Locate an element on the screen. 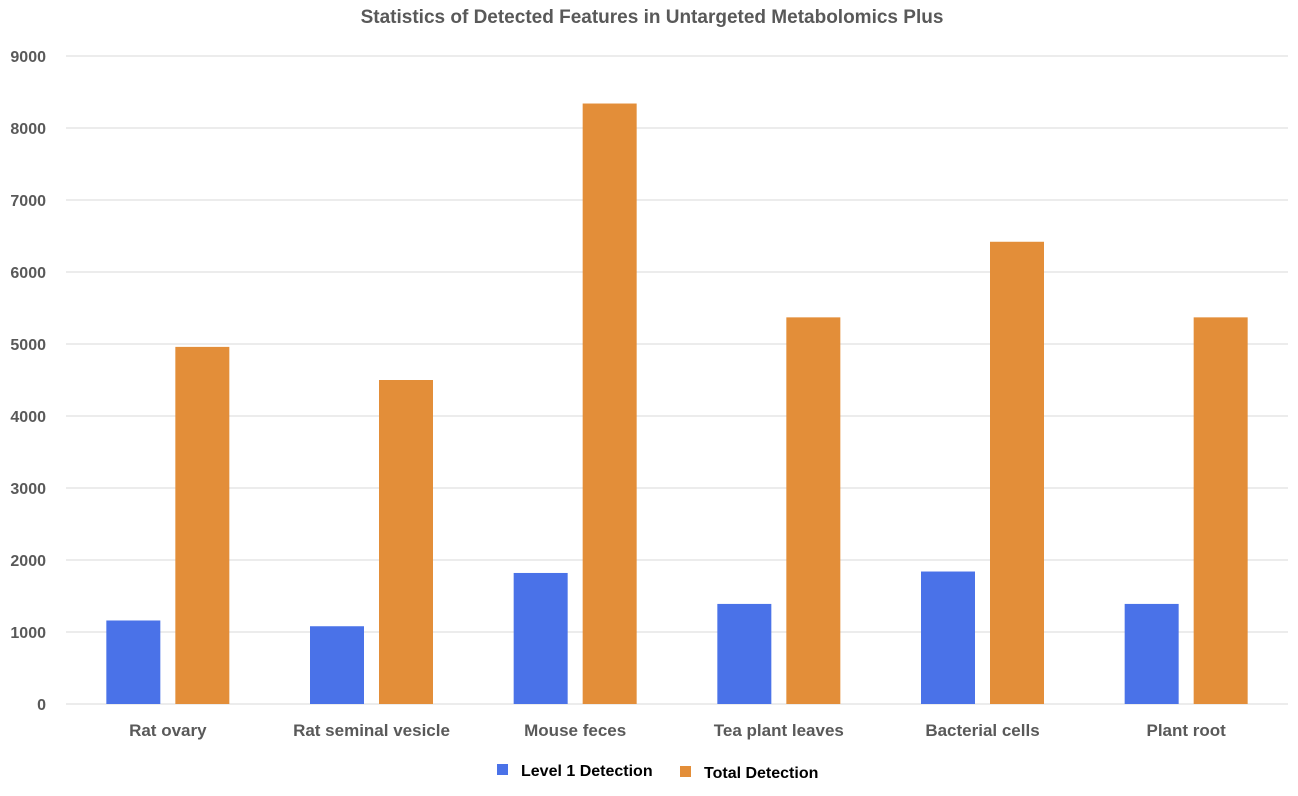 This screenshot has height=796, width=1298. y-tick-label: 9000 is located at coordinates (28, 57).